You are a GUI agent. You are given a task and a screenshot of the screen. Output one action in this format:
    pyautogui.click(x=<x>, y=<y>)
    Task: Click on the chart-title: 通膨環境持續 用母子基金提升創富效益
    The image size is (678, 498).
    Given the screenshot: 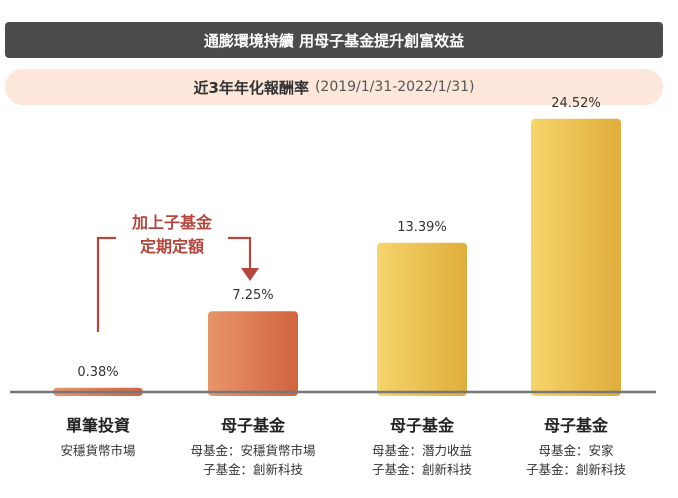 What is the action you would take?
    pyautogui.click(x=334, y=40)
    